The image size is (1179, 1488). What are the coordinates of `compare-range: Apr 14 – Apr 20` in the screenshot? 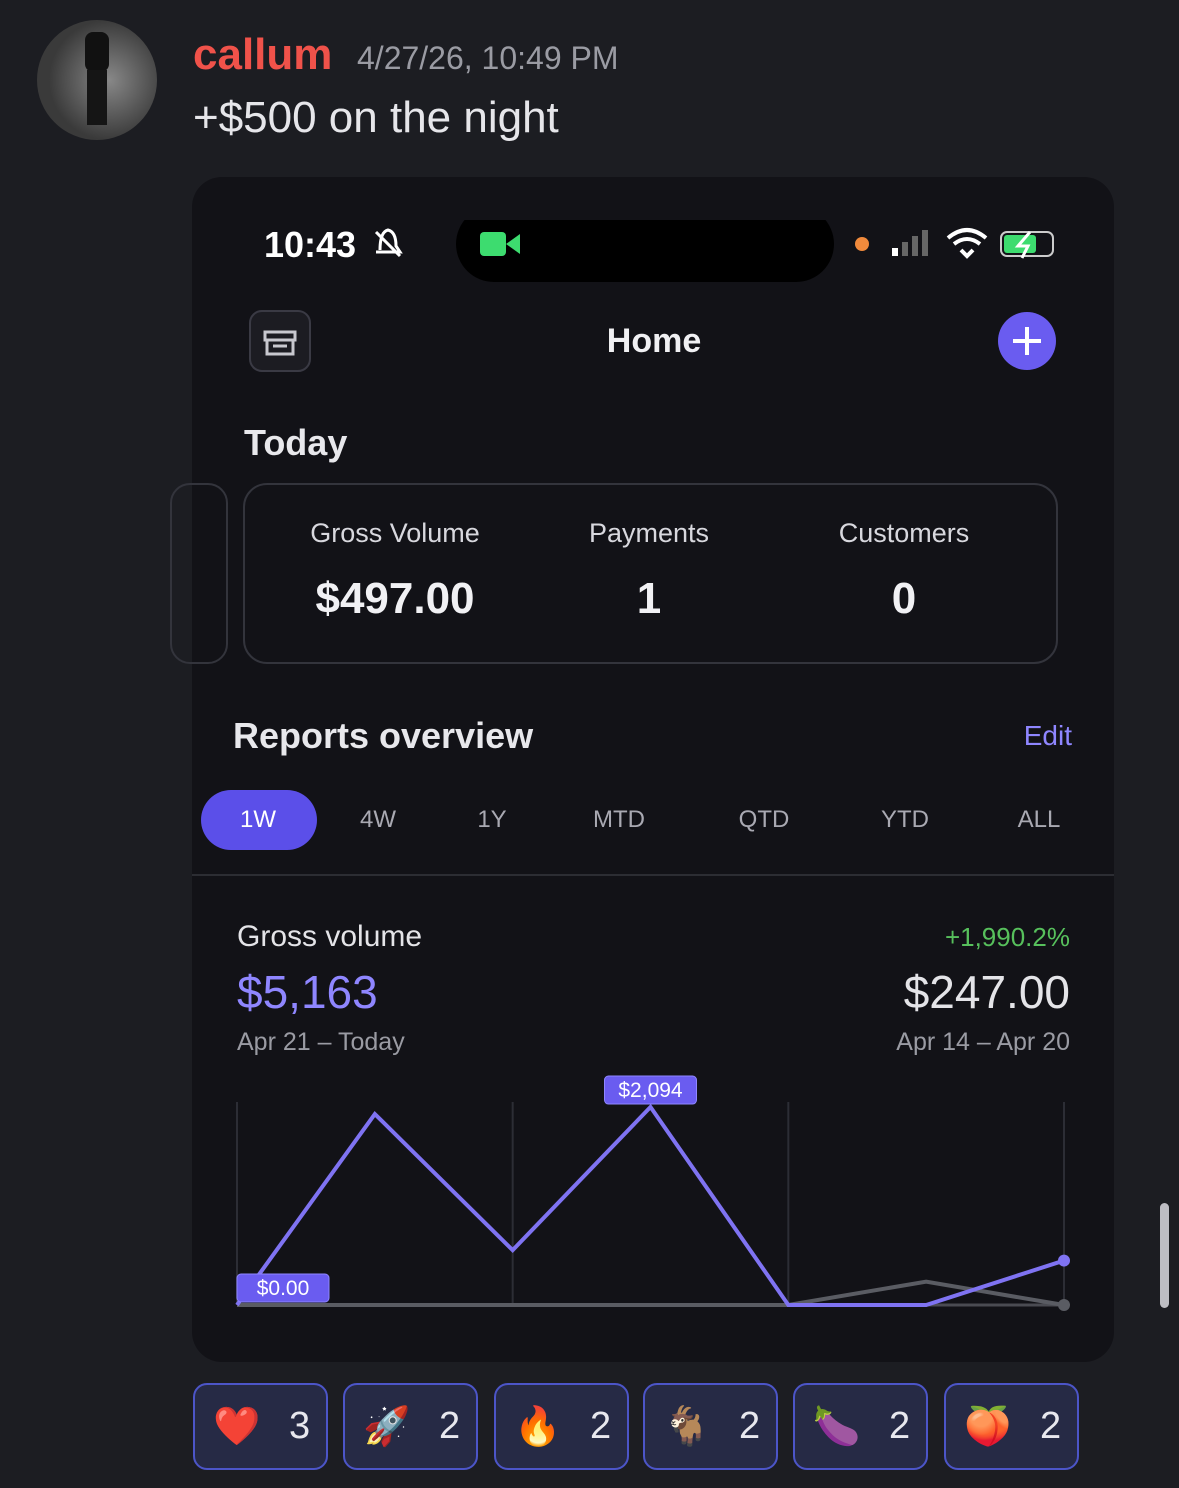 It's located at (983, 1042).